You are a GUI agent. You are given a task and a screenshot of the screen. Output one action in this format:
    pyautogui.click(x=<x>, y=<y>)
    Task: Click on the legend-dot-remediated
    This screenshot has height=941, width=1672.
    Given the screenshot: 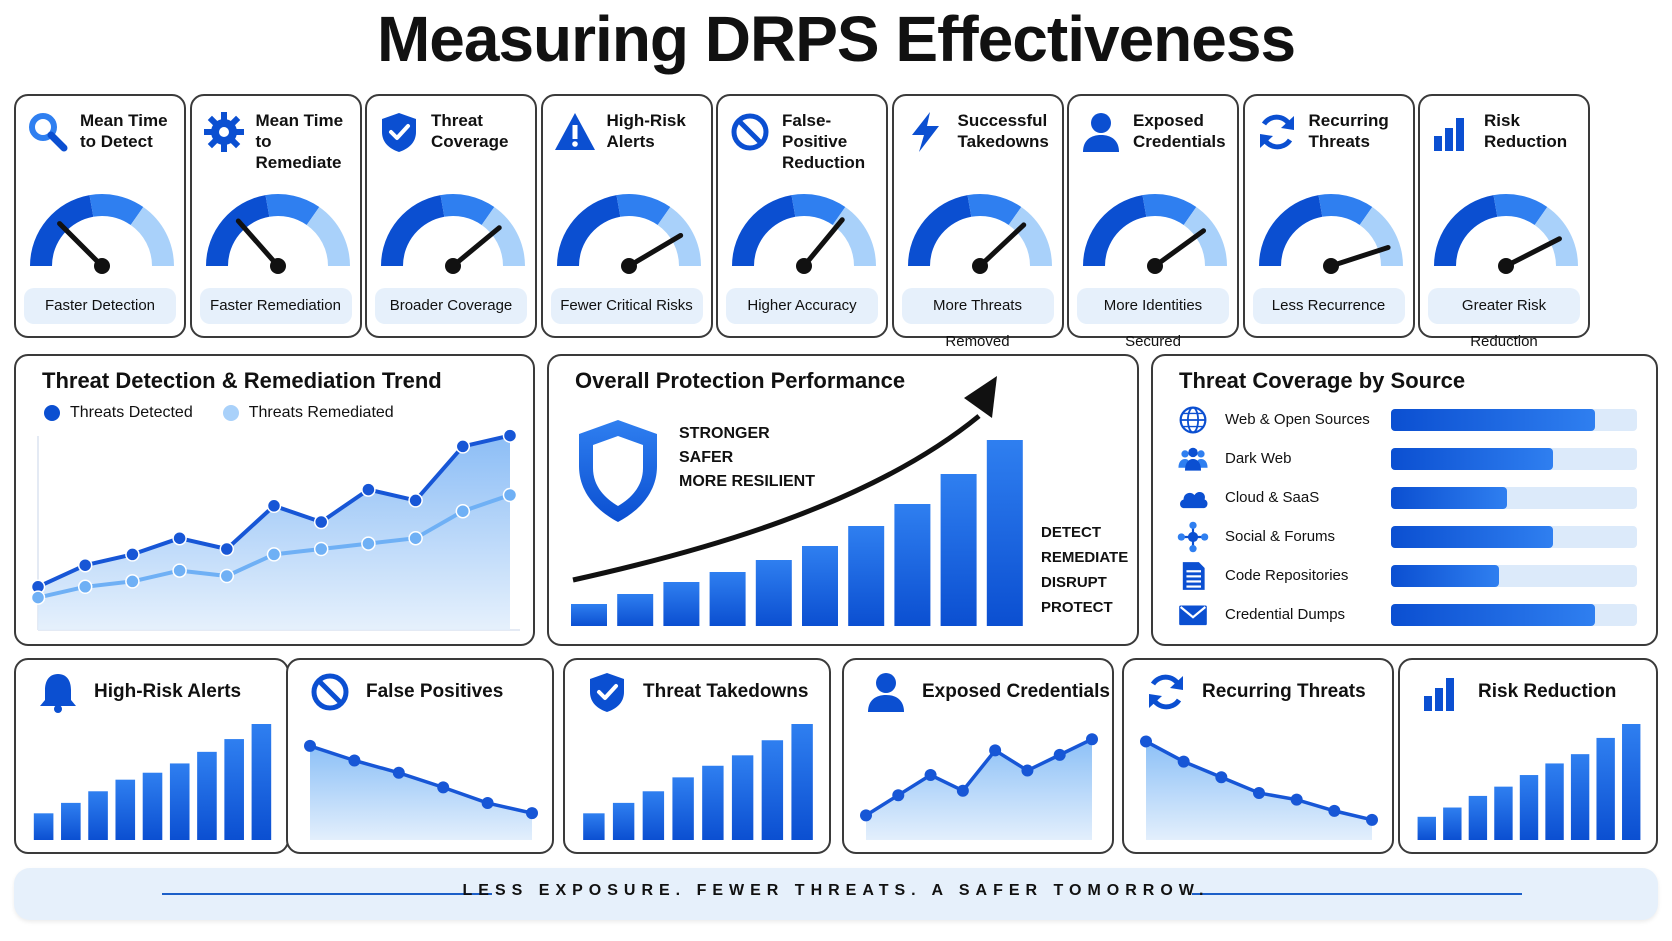 What is the action you would take?
    pyautogui.click(x=230, y=413)
    